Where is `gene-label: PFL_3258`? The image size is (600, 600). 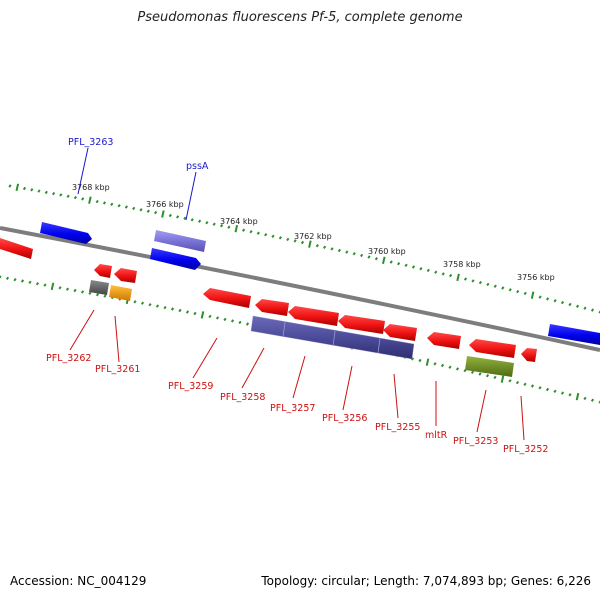
gene-label: PFL_3258 is located at coordinates (242, 397).